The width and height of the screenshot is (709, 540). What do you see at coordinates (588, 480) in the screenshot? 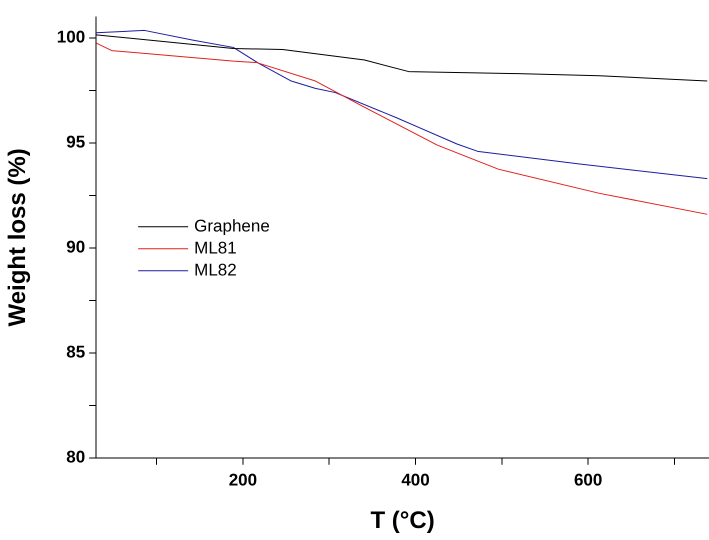
I see `x-tick-label: 600` at bounding box center [588, 480].